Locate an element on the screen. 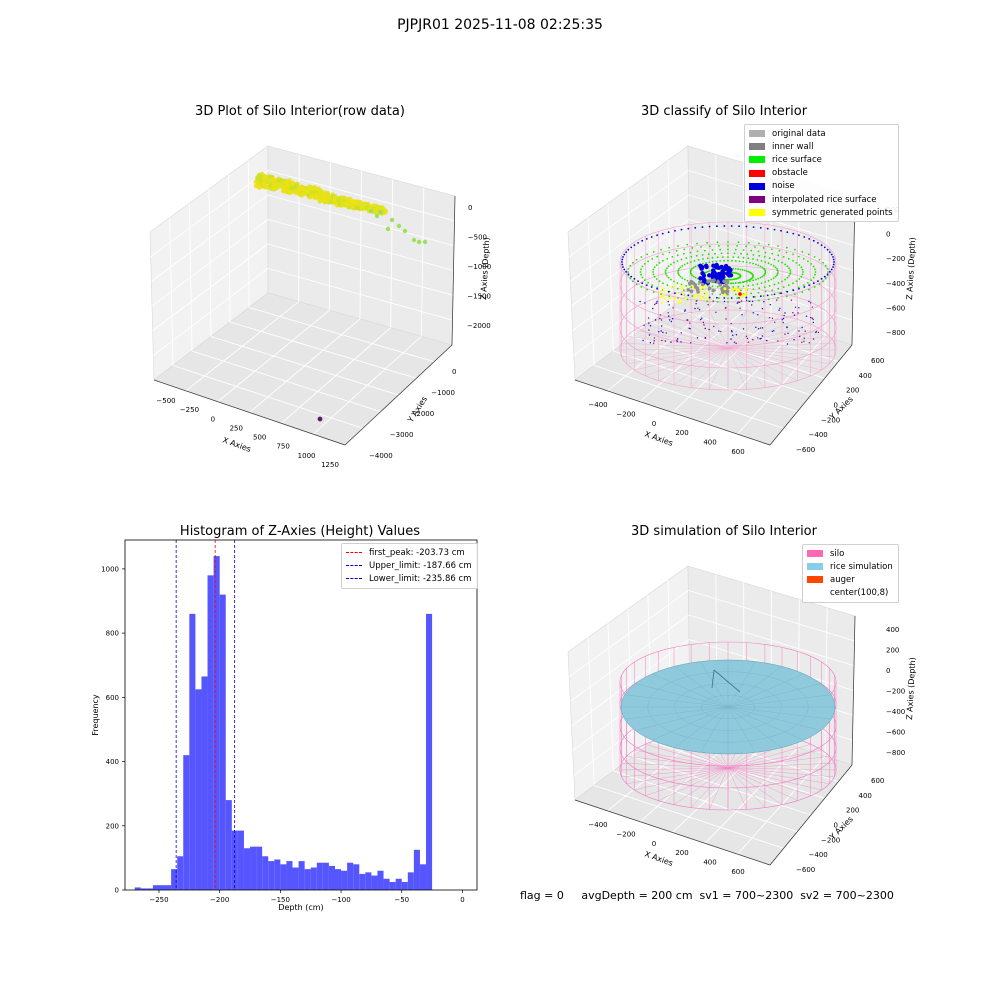  y-tick-label: 200 is located at coordinates (112, 826).